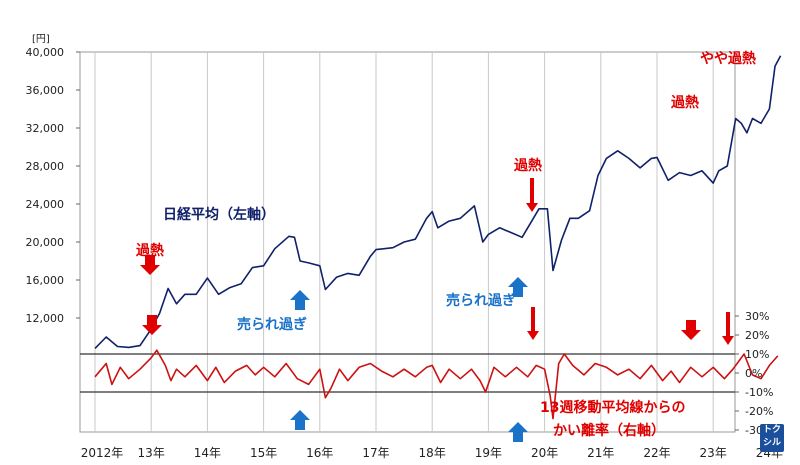 The height and width of the screenshot is (465, 800). Describe the element at coordinates (759, 392) in the screenshot. I see `right-tick-label: -10%` at that location.